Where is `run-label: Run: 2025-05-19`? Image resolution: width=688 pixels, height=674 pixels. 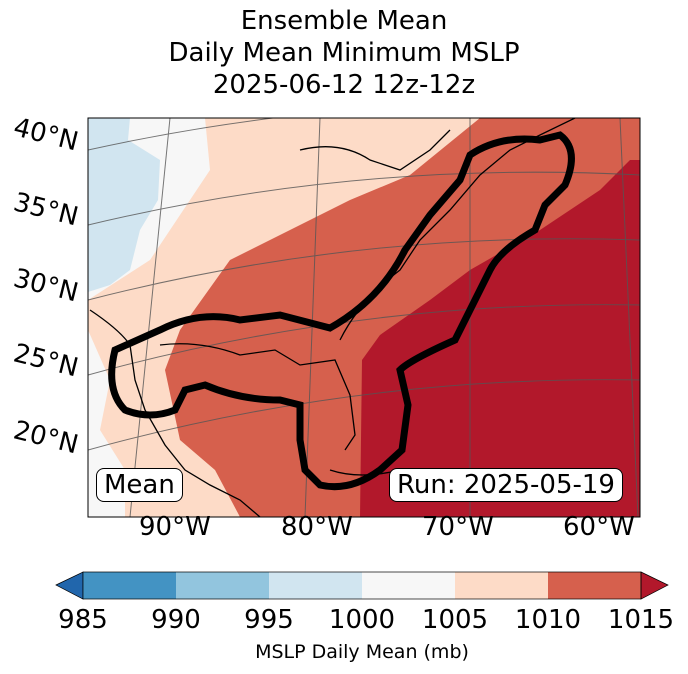
run-label: Run: 2025-05-19 is located at coordinates (506, 485).